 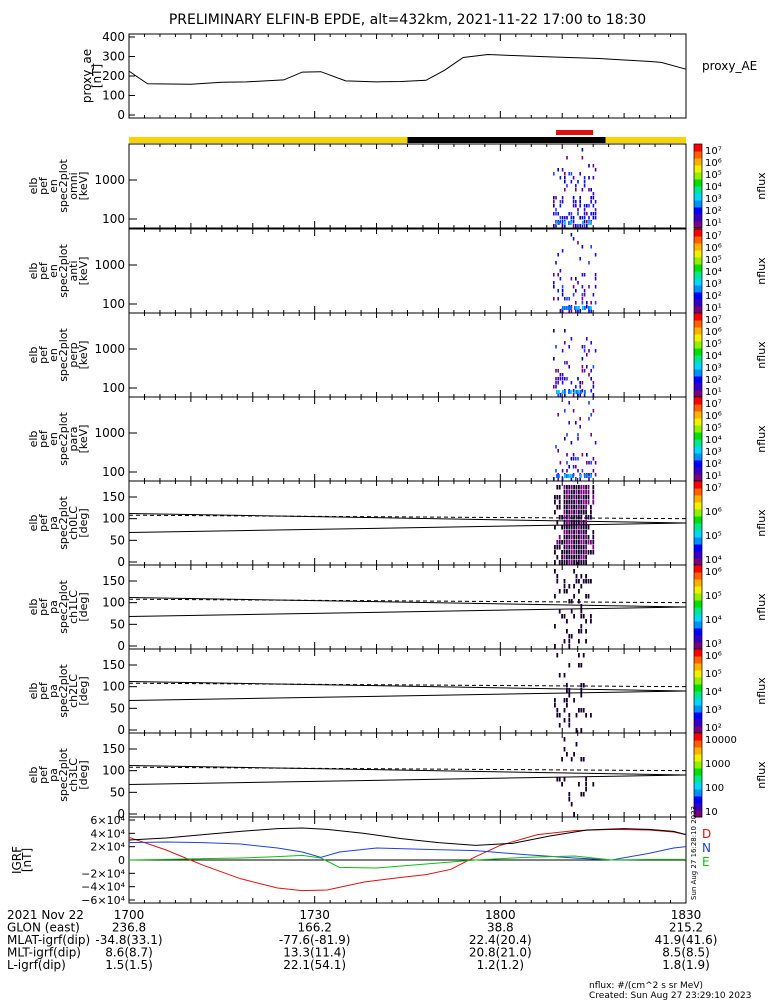 I want to click on igrf-legend-label: D, so click(x=706, y=834).